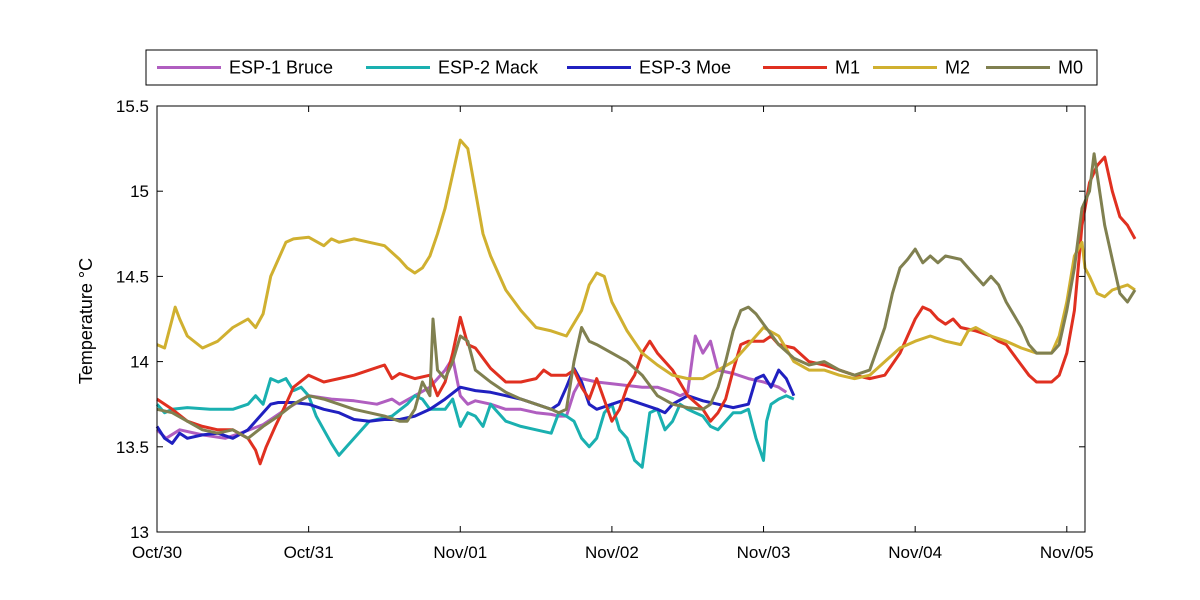 The width and height of the screenshot is (1200, 600). I want to click on y-tick-label: 15.5, so click(132, 106).